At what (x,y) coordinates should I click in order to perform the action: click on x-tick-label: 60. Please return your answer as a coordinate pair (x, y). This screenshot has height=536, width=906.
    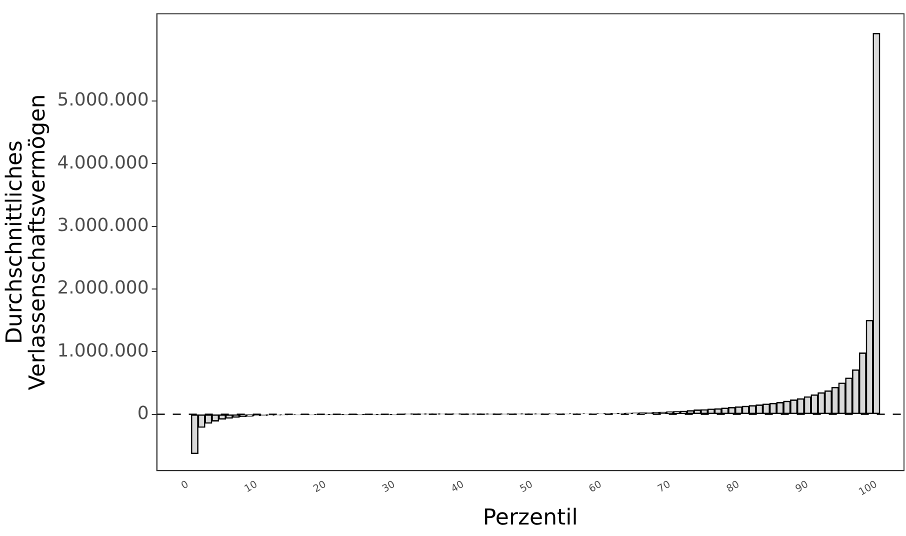
    Looking at the image, I should click on (595, 487).